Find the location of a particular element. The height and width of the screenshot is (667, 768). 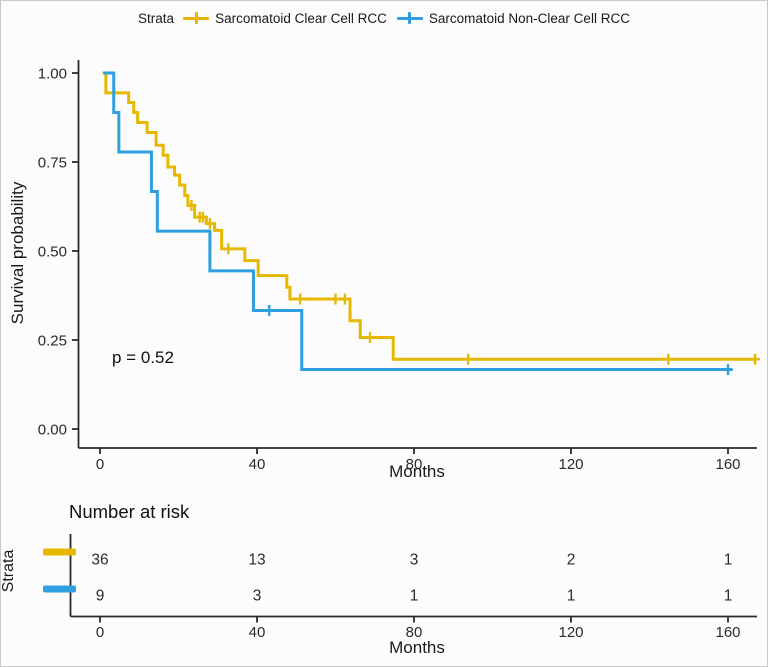

legend-item-non-clear-cell: Sarcomatoid Non-Clear Cell RCC is located at coordinates (513, 18).